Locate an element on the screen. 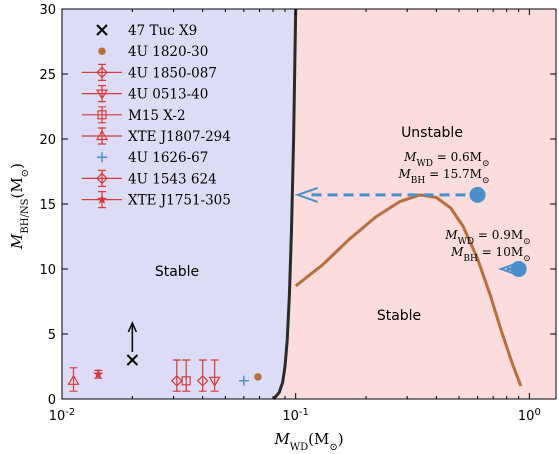  x-axis-label: MWD(M⊙) is located at coordinates (308, 441).